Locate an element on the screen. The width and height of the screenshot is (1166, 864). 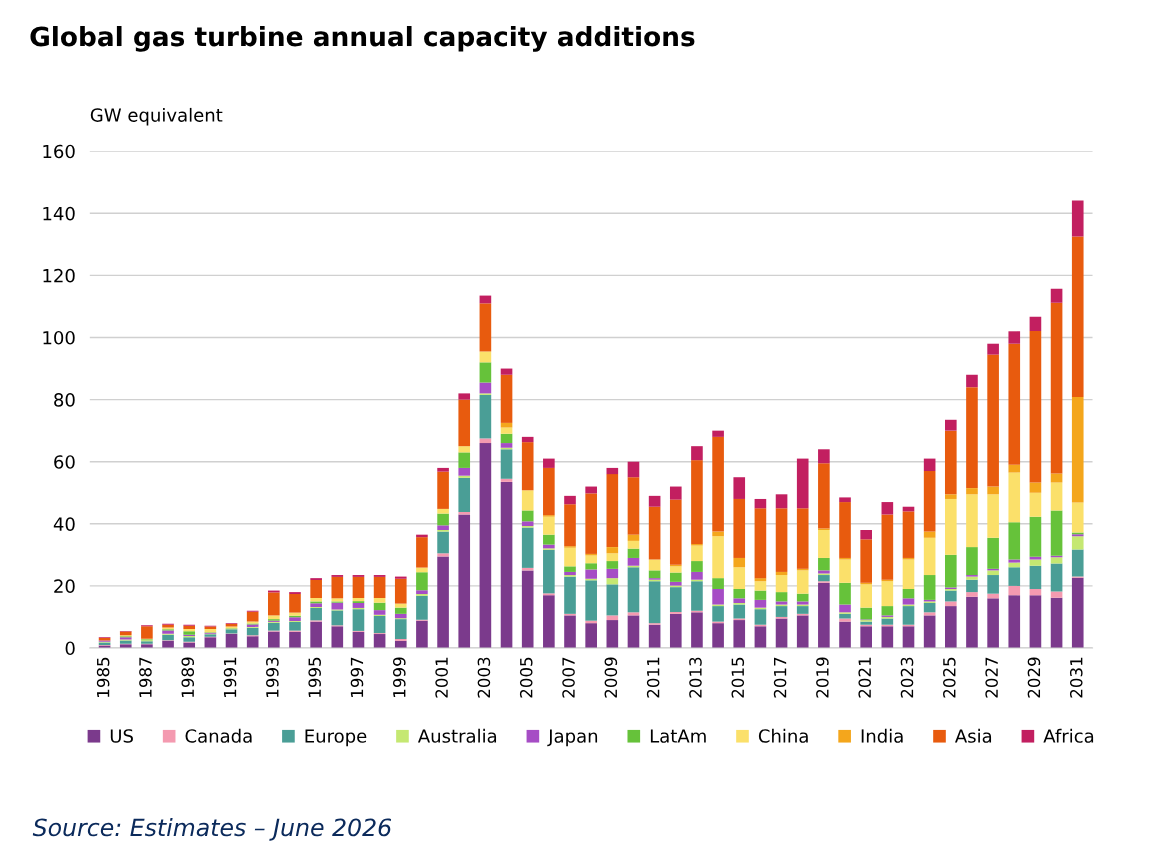
x-tick-label: 2005 is located at coordinates (526, 677).